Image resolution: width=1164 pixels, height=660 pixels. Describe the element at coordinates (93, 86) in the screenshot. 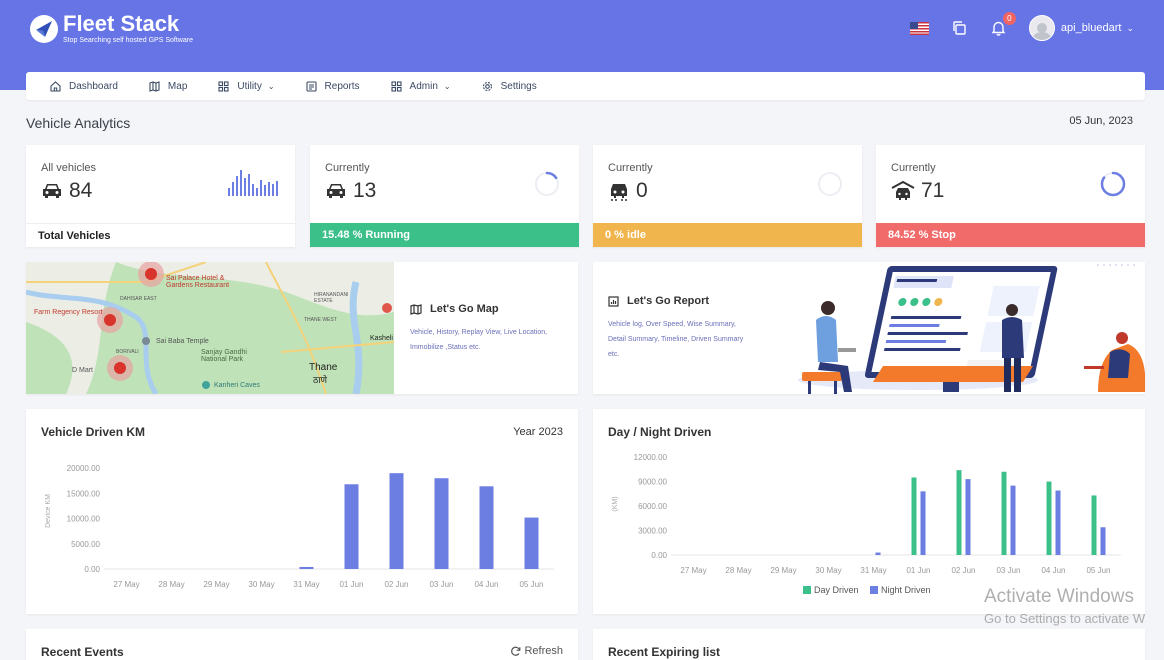

I see `nav-label: Dashboard` at that location.